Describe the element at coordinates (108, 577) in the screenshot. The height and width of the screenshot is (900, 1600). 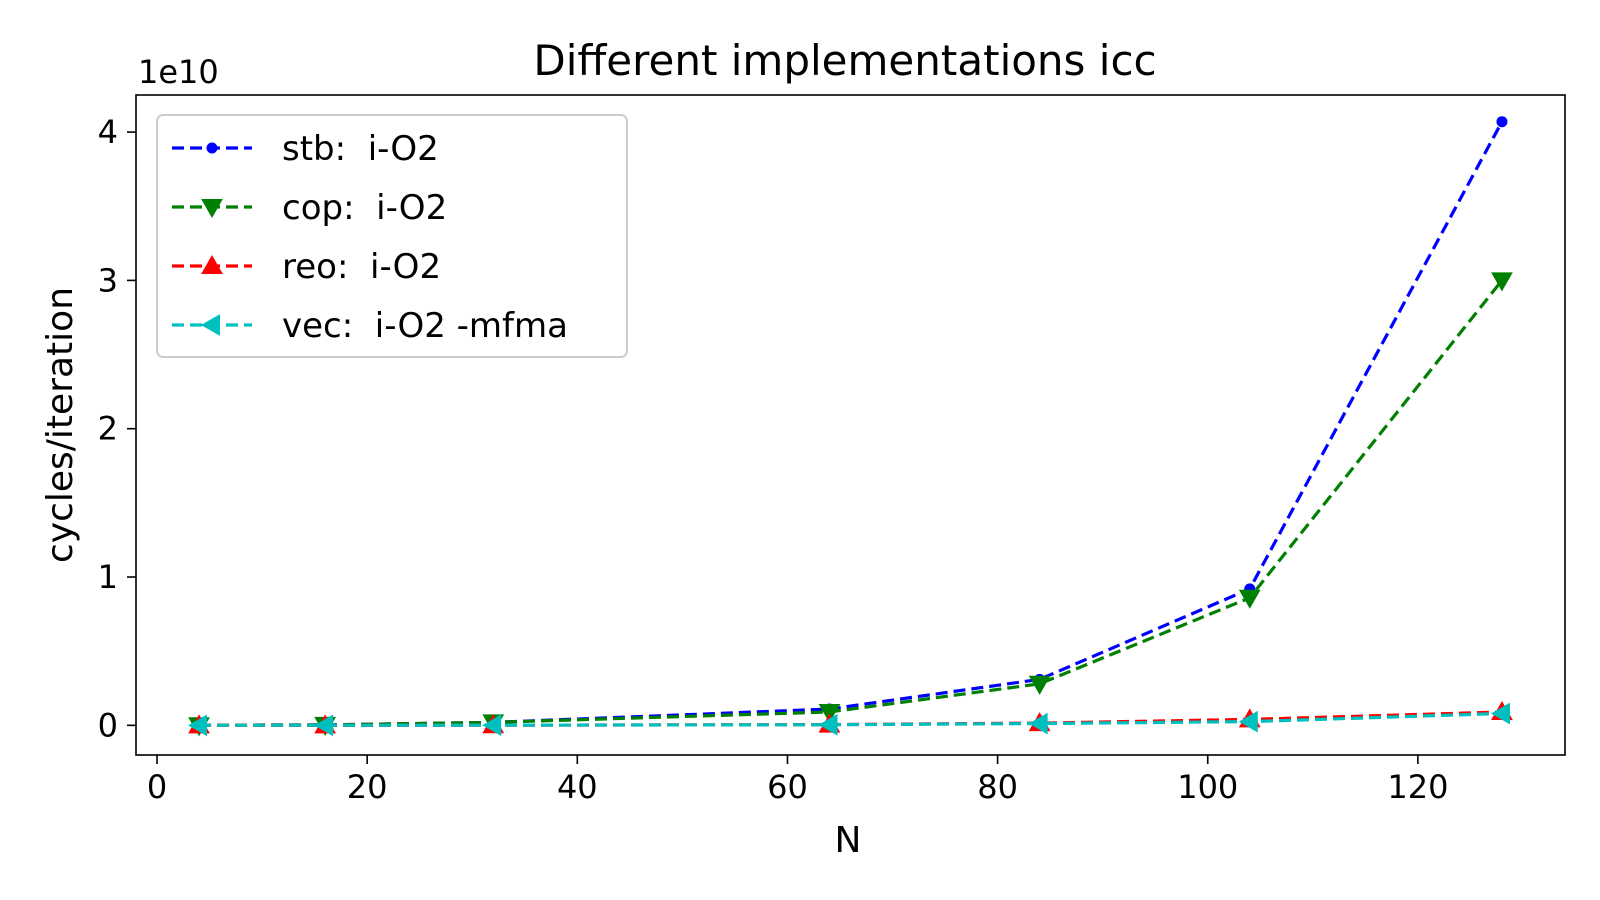
I see `y-tick-label: 1` at that location.